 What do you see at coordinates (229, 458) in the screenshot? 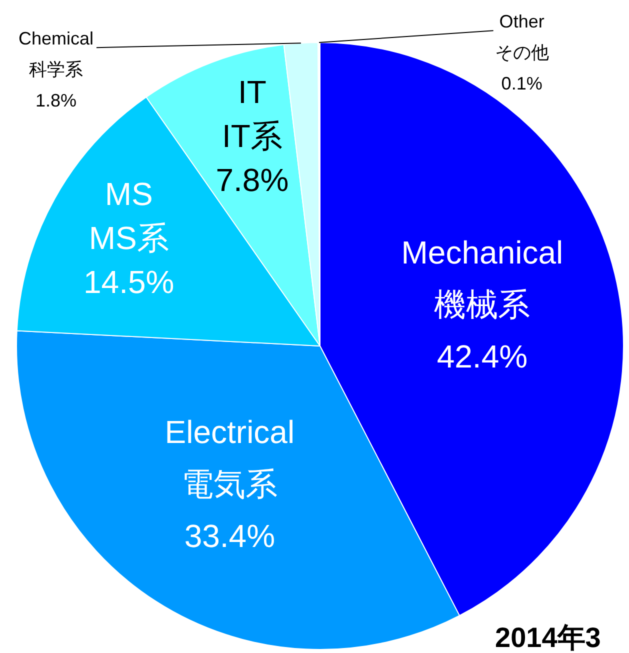
I see `slice-label: Electrical 電気系` at bounding box center [229, 458].